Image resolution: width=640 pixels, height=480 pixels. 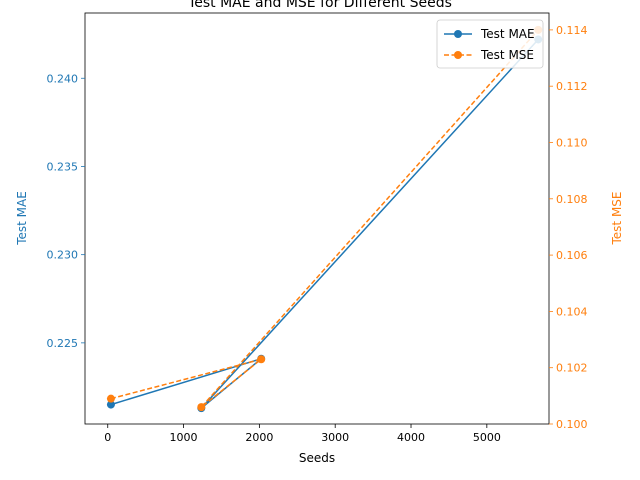 I want to click on left-y-tick-label: 0.225, so click(x=63, y=343).